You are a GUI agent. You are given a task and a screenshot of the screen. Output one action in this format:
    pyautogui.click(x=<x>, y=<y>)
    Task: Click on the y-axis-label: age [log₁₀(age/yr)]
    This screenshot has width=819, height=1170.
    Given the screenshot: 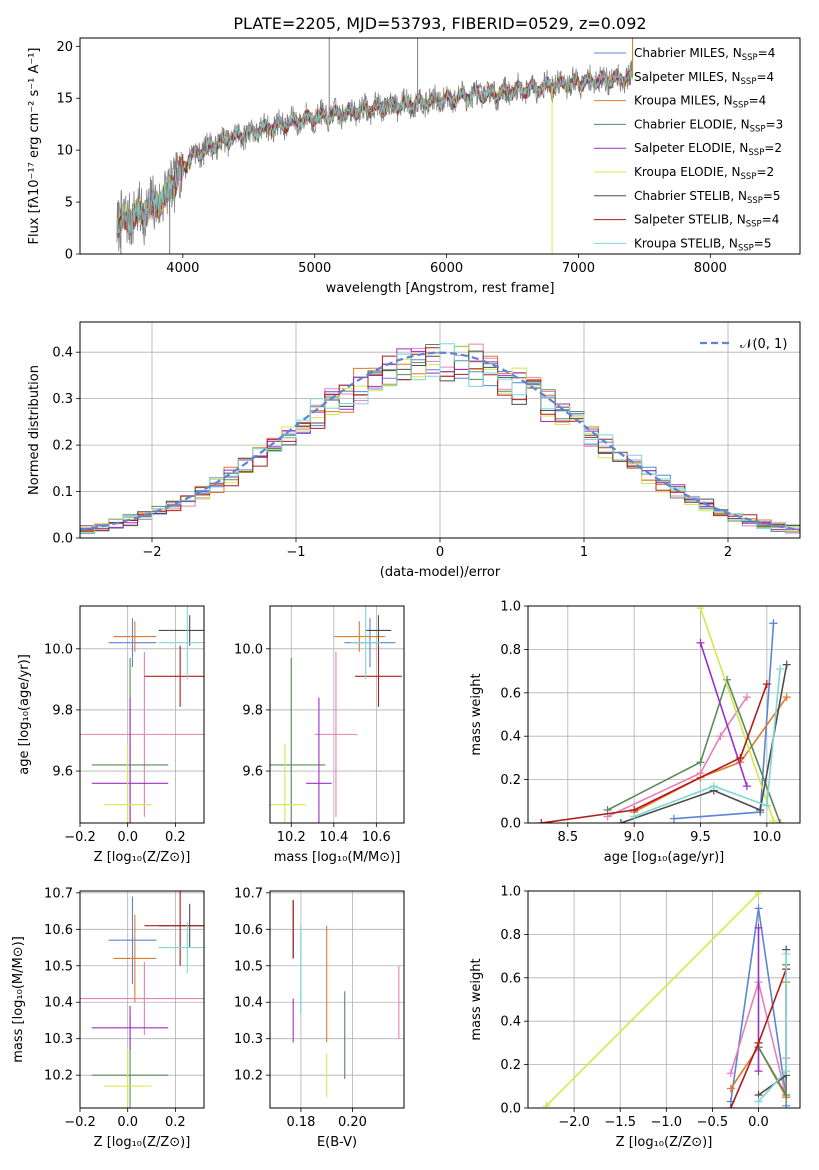 What is the action you would take?
    pyautogui.click(x=24, y=714)
    